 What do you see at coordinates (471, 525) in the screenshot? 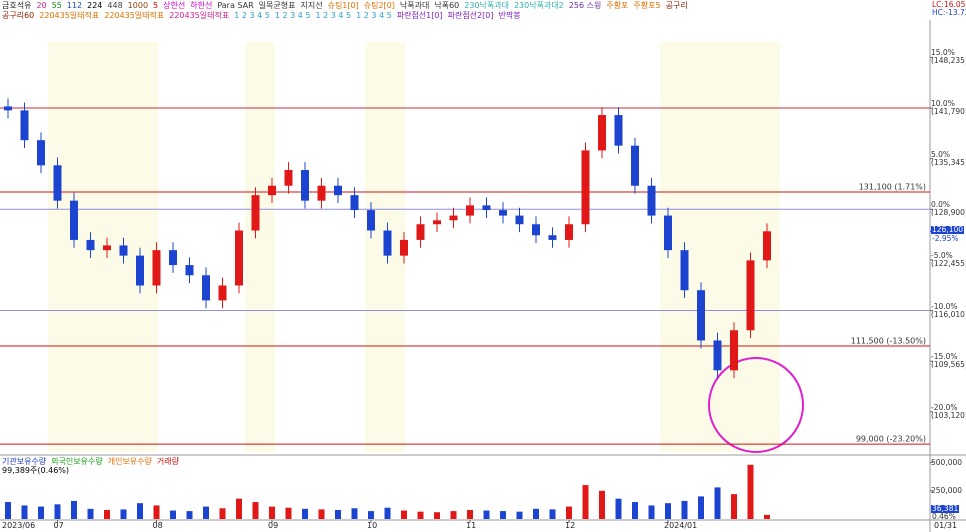
I see `x-tick-label: 11` at bounding box center [471, 525].